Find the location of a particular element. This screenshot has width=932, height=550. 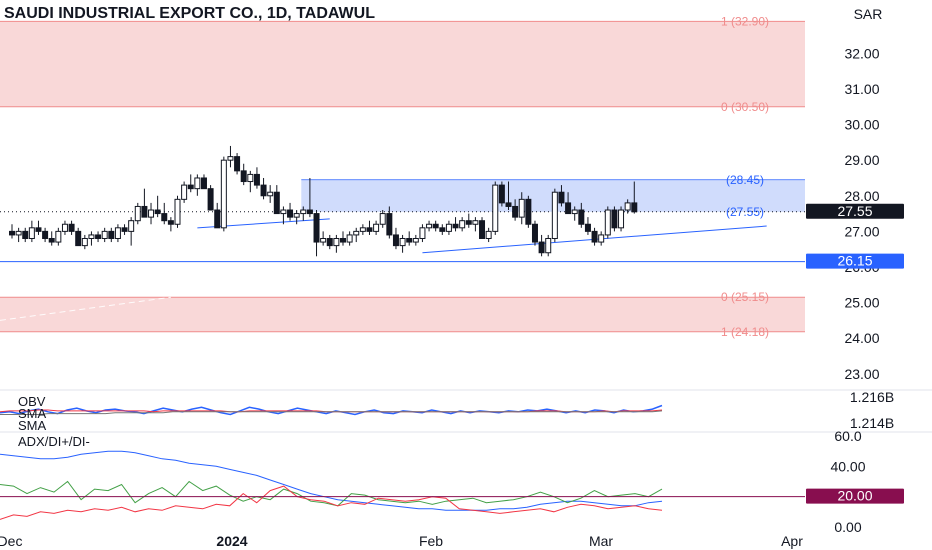

adx-axis-tick: 0.00 is located at coordinates (847, 527).